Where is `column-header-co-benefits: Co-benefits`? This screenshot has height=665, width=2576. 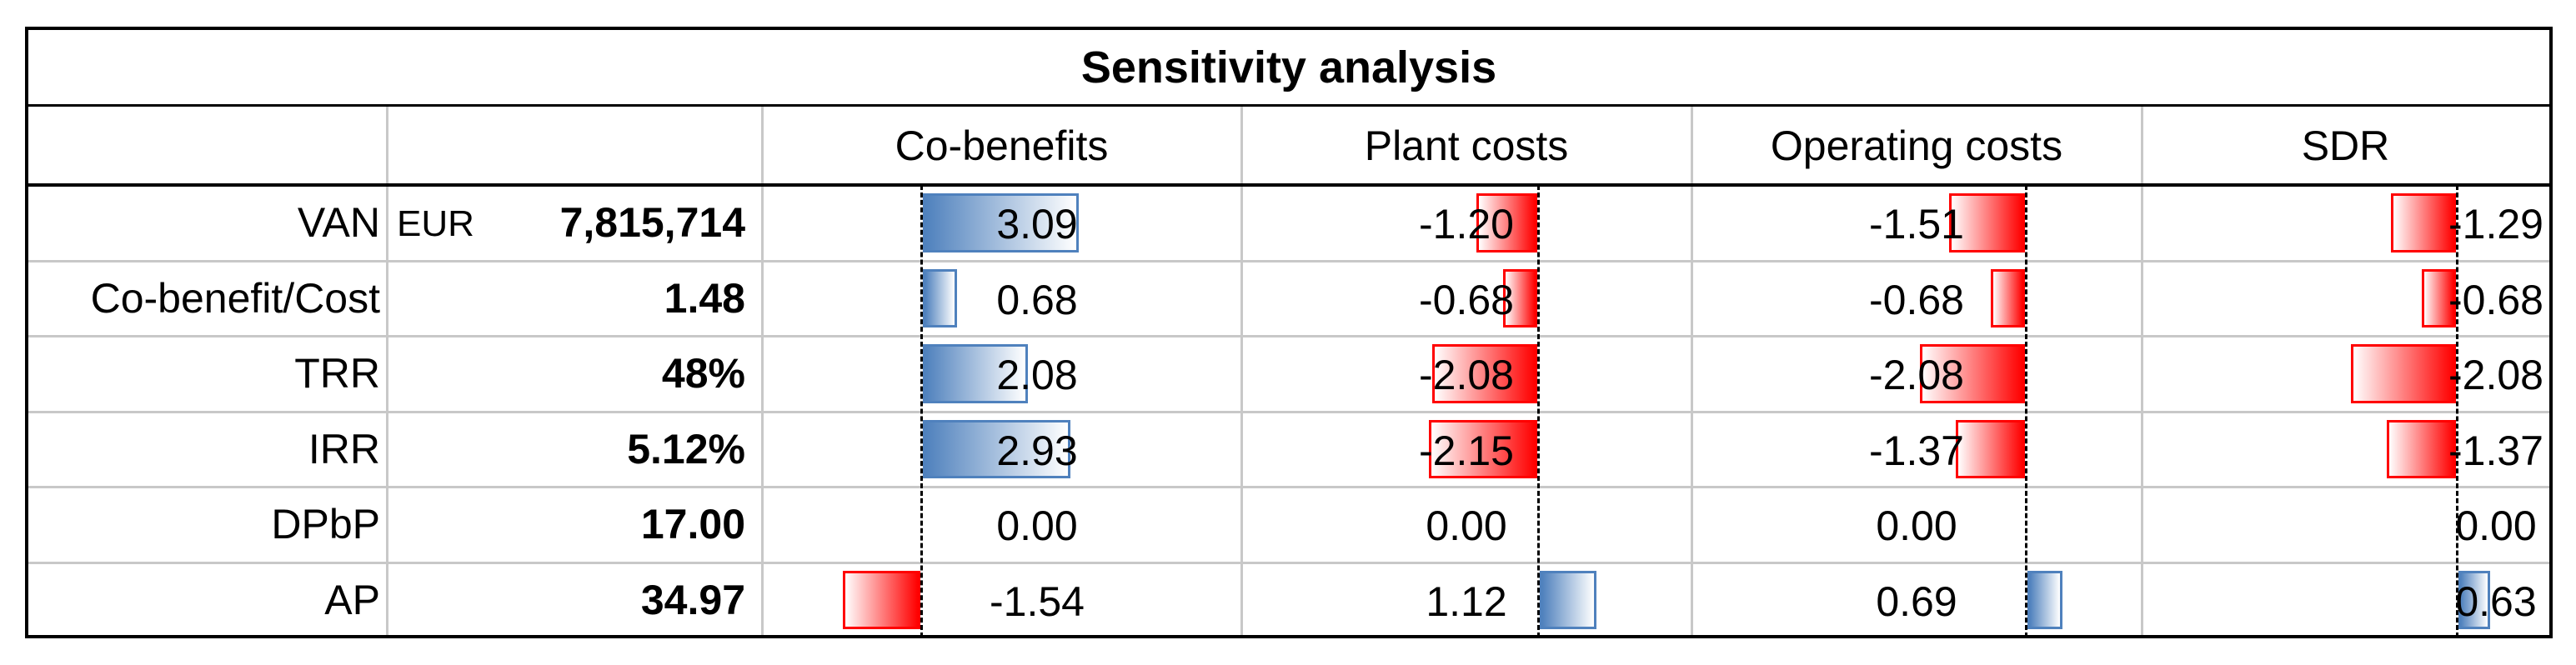 column-header-co-benefits: Co-benefits is located at coordinates (1002, 145).